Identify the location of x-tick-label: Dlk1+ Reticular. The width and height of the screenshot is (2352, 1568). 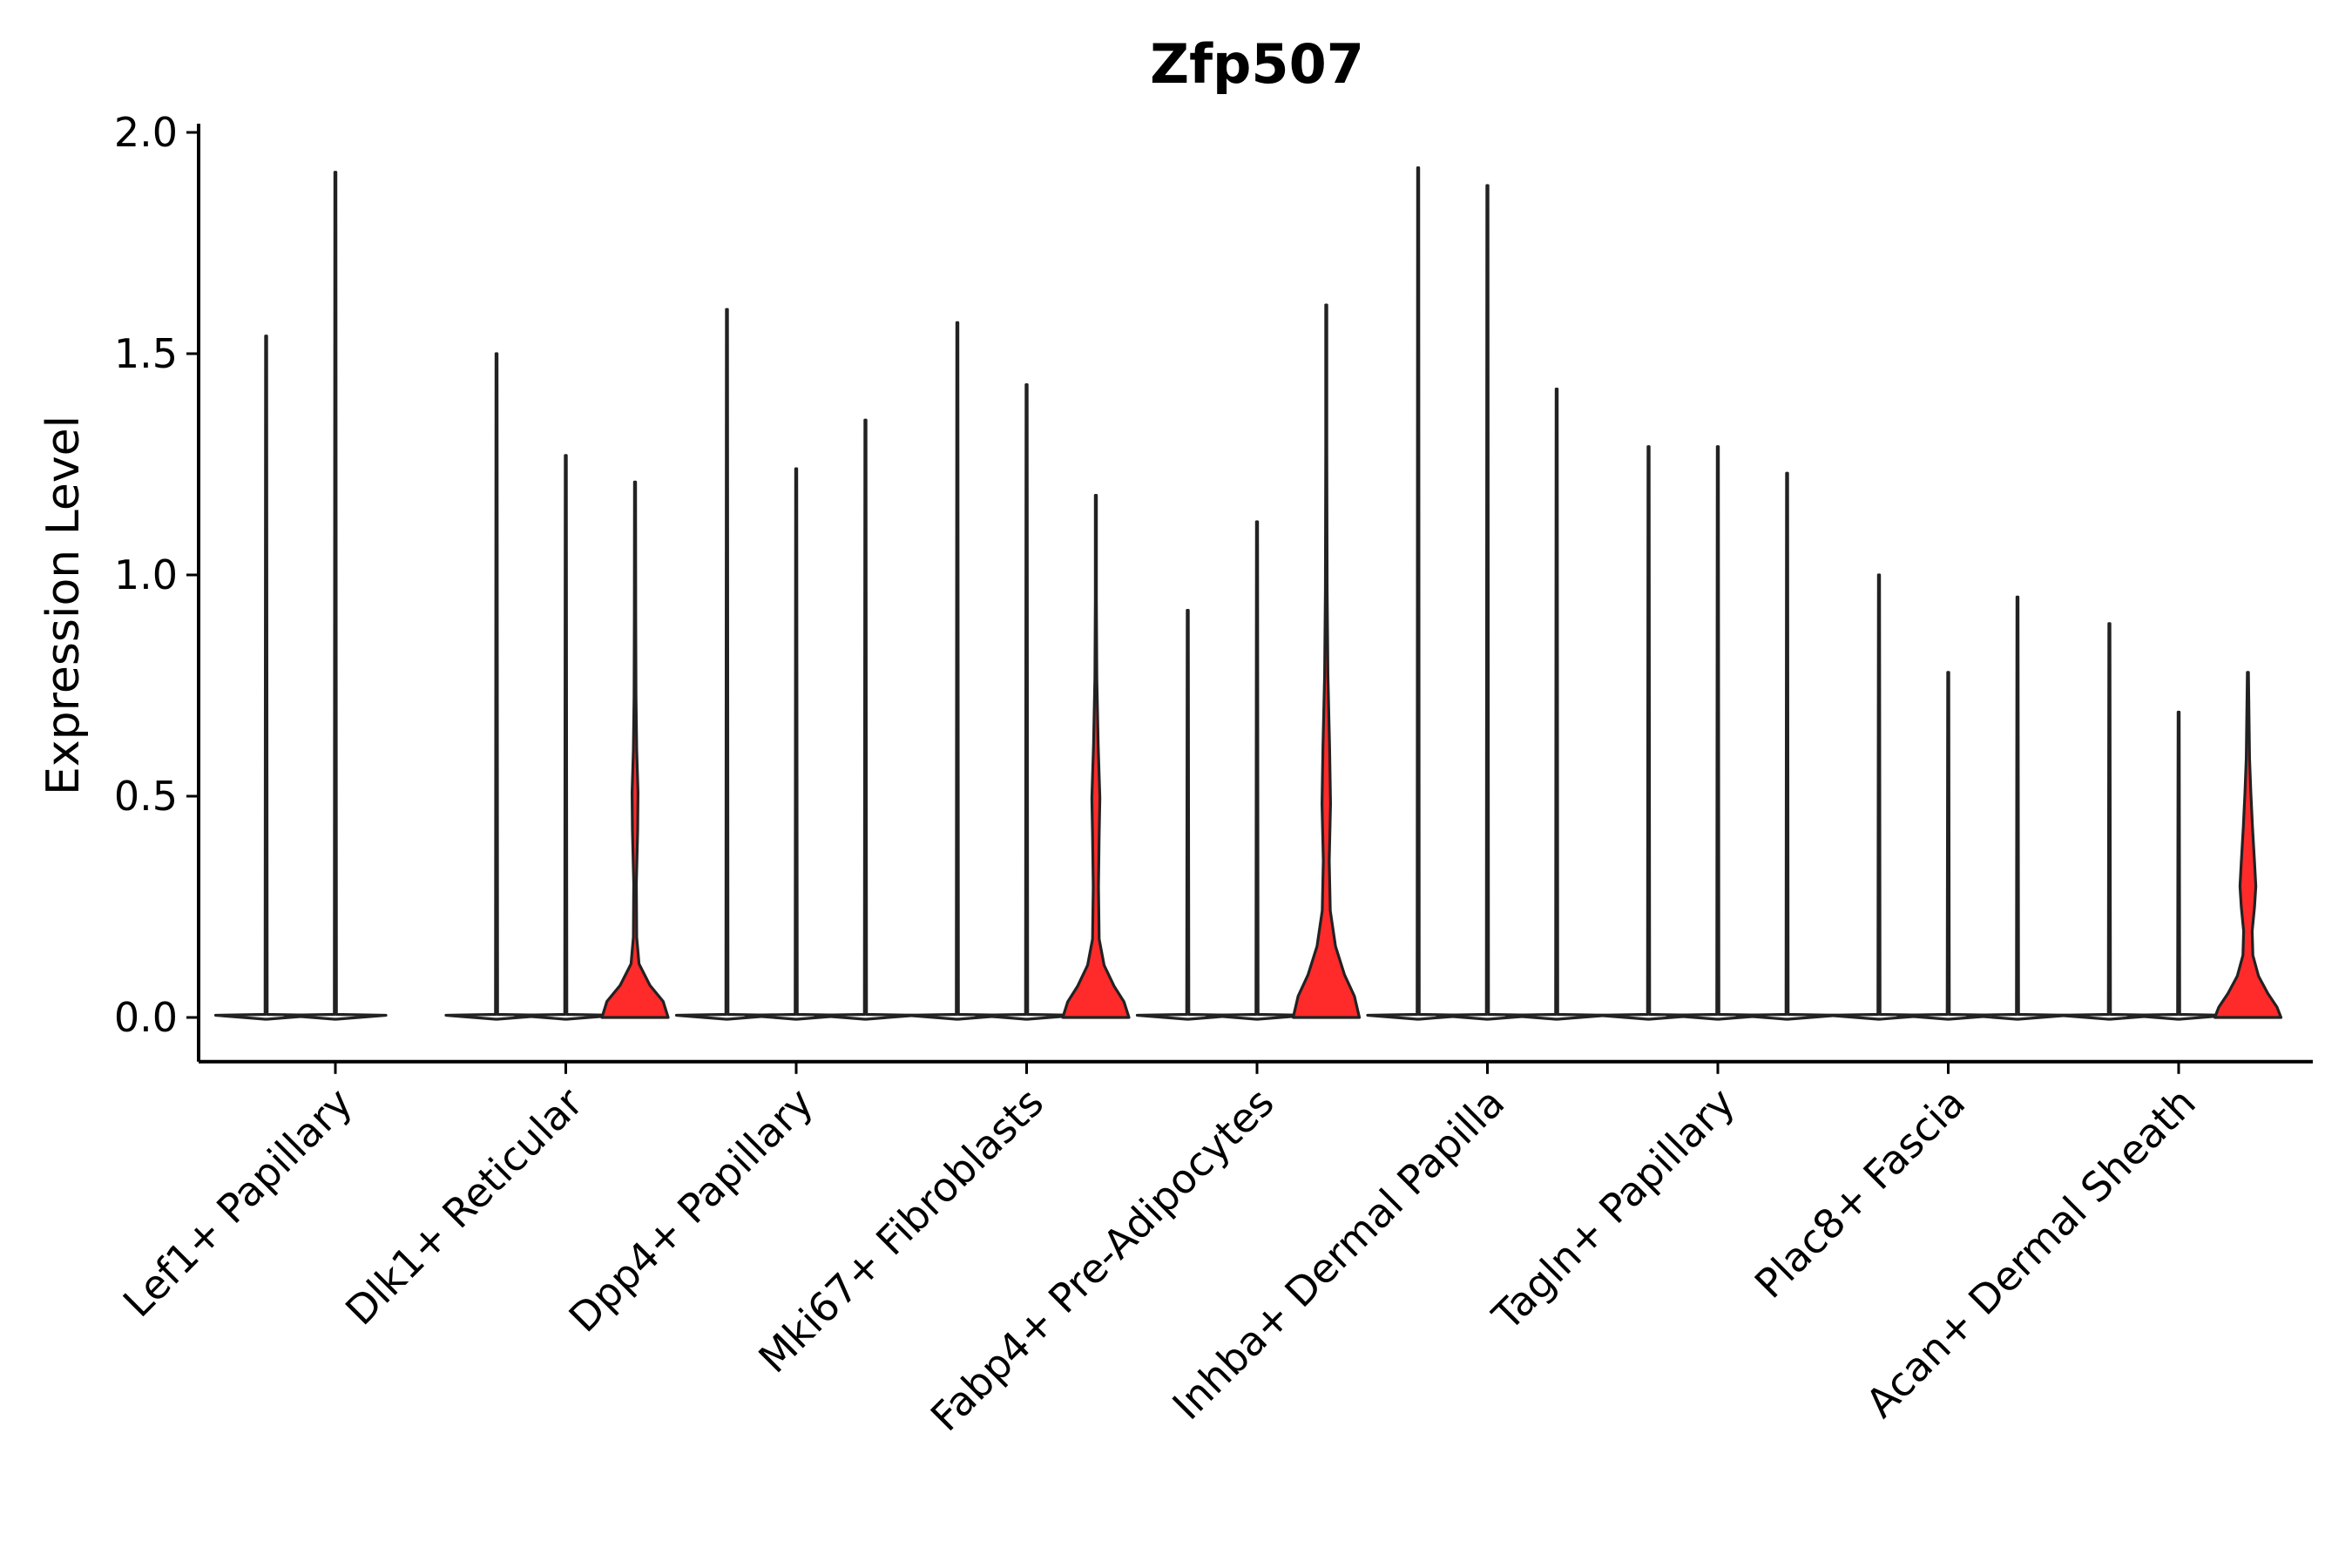
(464, 1206).